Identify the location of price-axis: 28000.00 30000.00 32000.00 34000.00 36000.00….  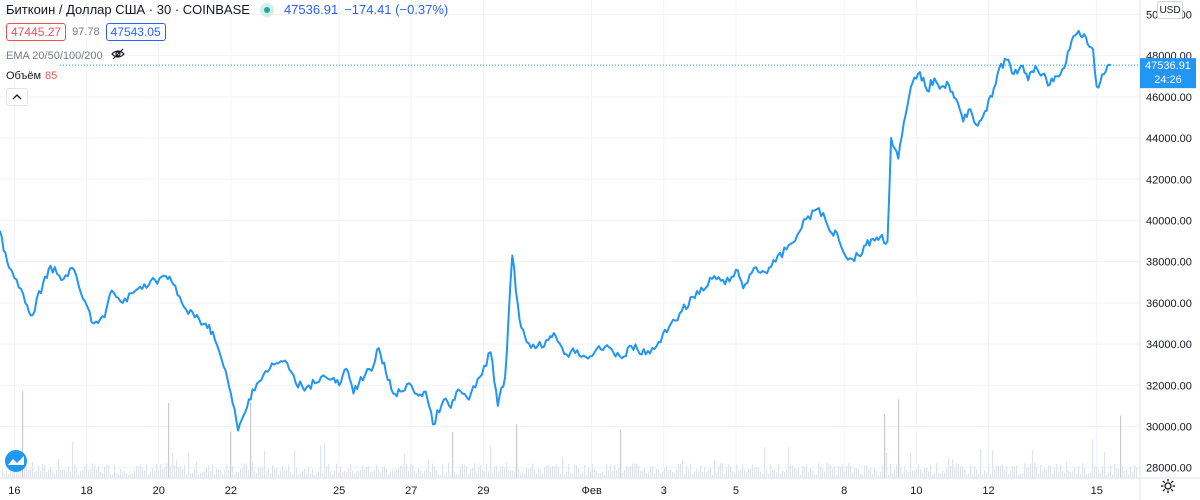
(1169, 241).